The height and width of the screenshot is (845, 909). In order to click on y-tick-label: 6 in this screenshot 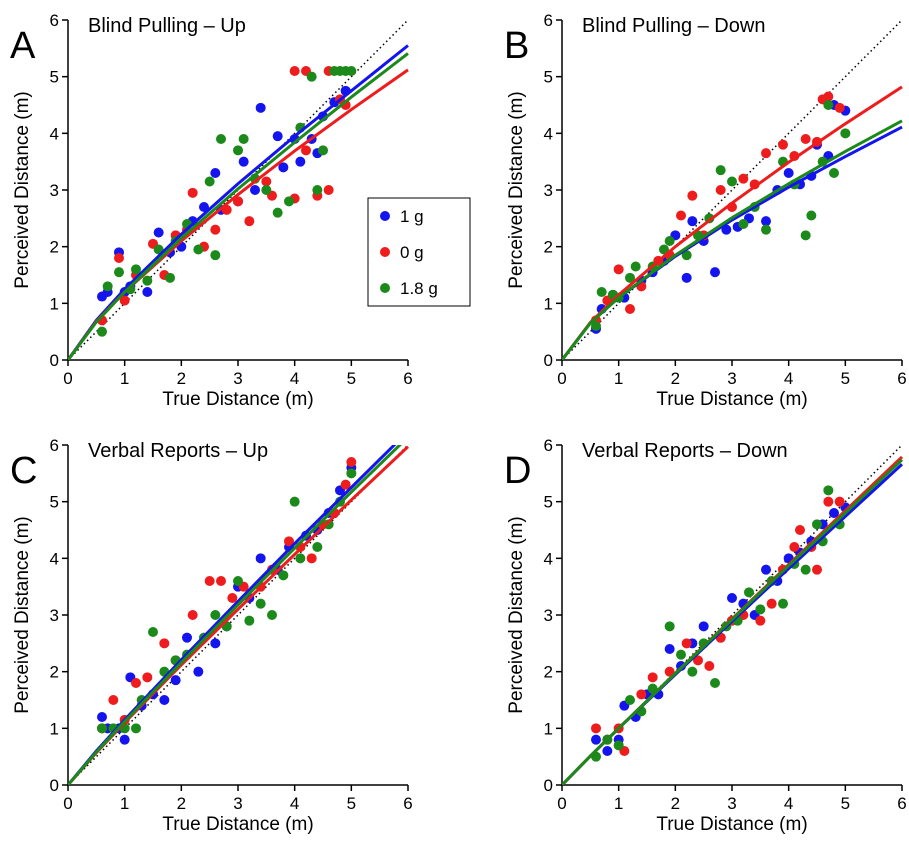, I will do `click(548, 20)`.